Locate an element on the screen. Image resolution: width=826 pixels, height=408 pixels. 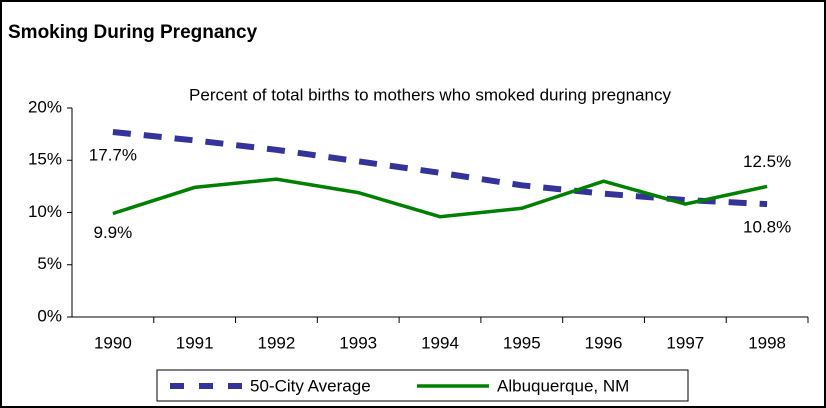
y-tick-label: 5% is located at coordinates (49, 263).